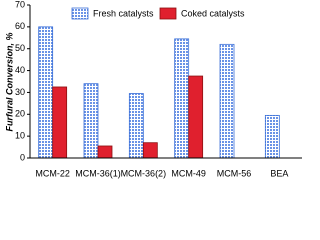  What do you see at coordinates (9, 81) in the screenshot?
I see `y-axis-label: Furfural Conversion, %` at bounding box center [9, 81].